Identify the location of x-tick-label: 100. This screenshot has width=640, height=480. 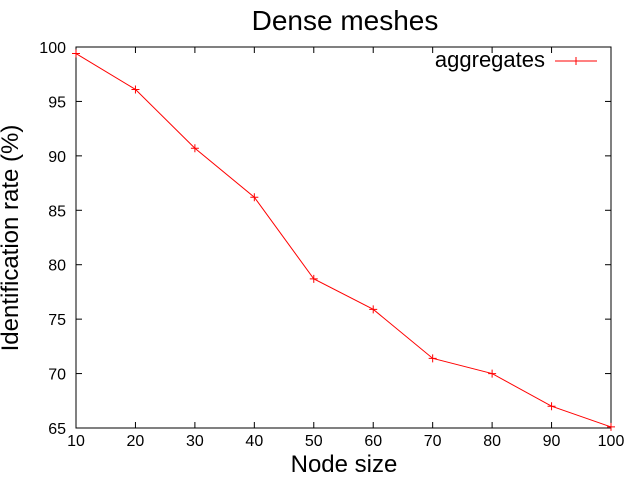
(611, 441).